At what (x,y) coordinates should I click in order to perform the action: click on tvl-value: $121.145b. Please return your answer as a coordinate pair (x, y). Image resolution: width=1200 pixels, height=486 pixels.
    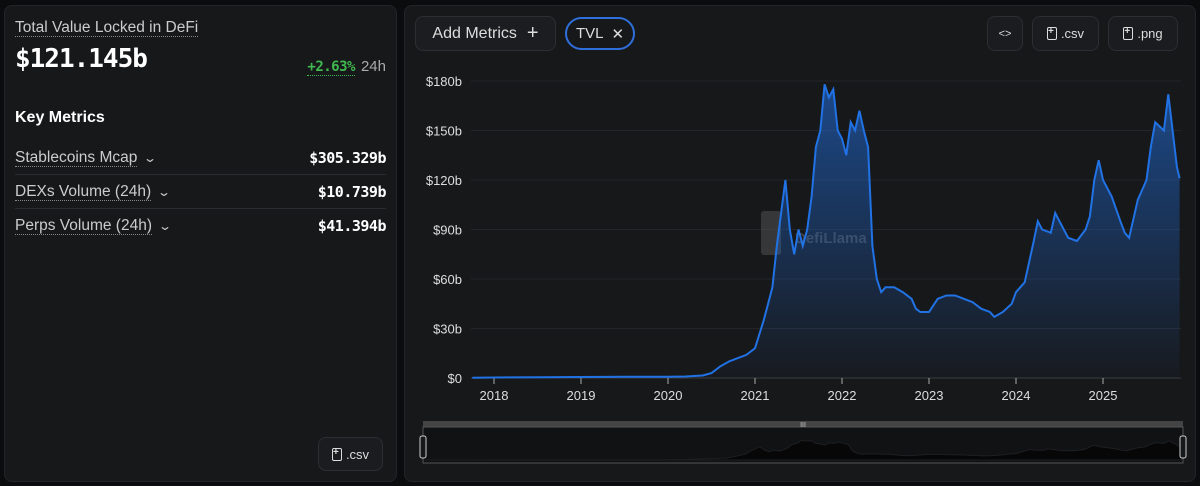
    Looking at the image, I should click on (81, 59).